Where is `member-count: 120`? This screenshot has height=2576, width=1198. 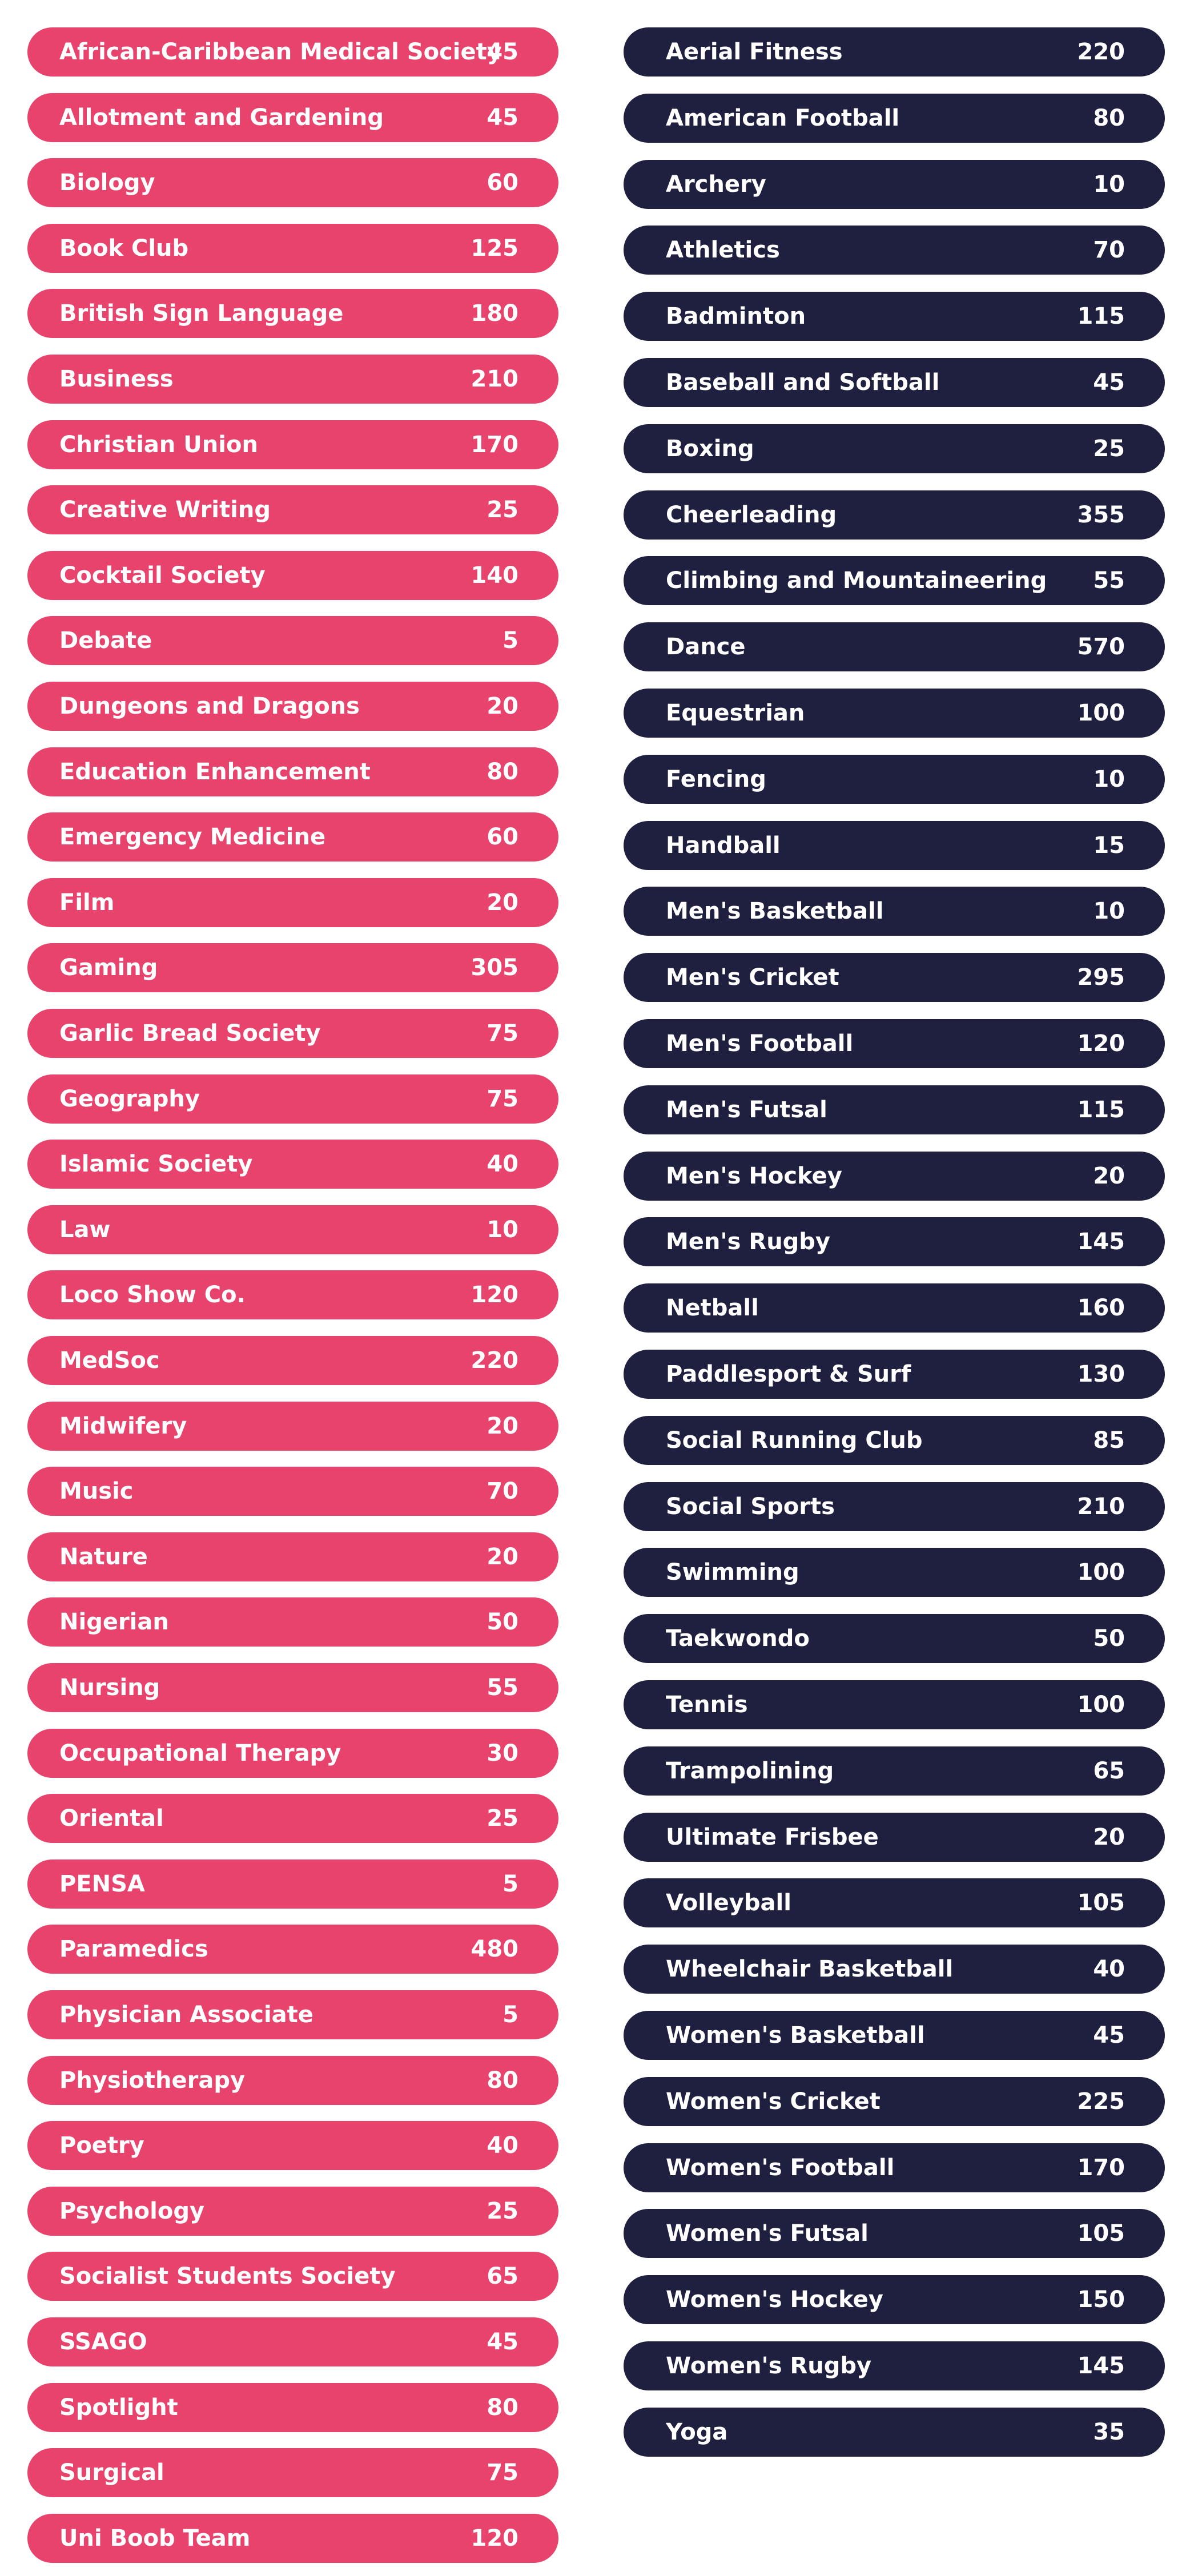
member-count: 120 is located at coordinates (1101, 1044).